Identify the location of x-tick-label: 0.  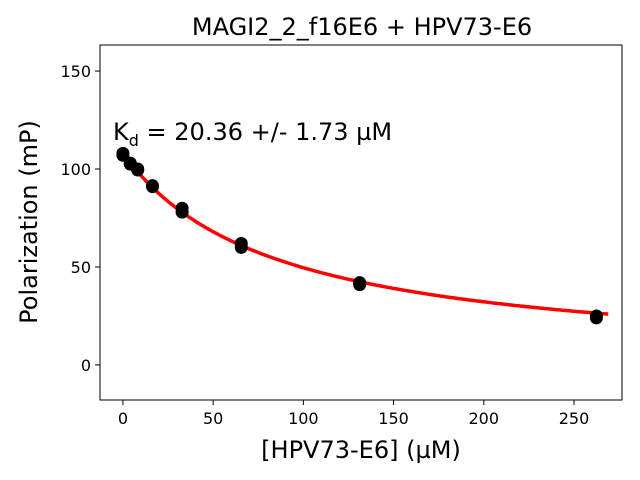
(123, 418).